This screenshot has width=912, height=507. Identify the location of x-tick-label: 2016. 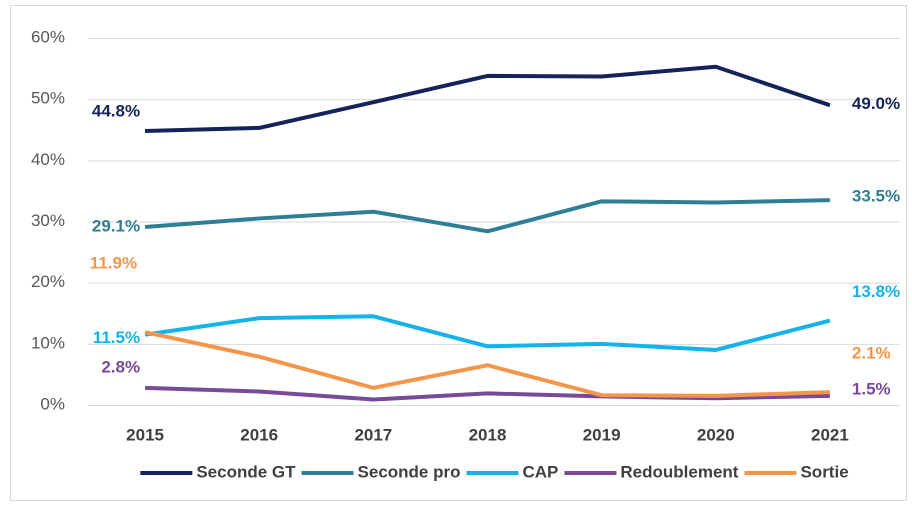
(259, 434).